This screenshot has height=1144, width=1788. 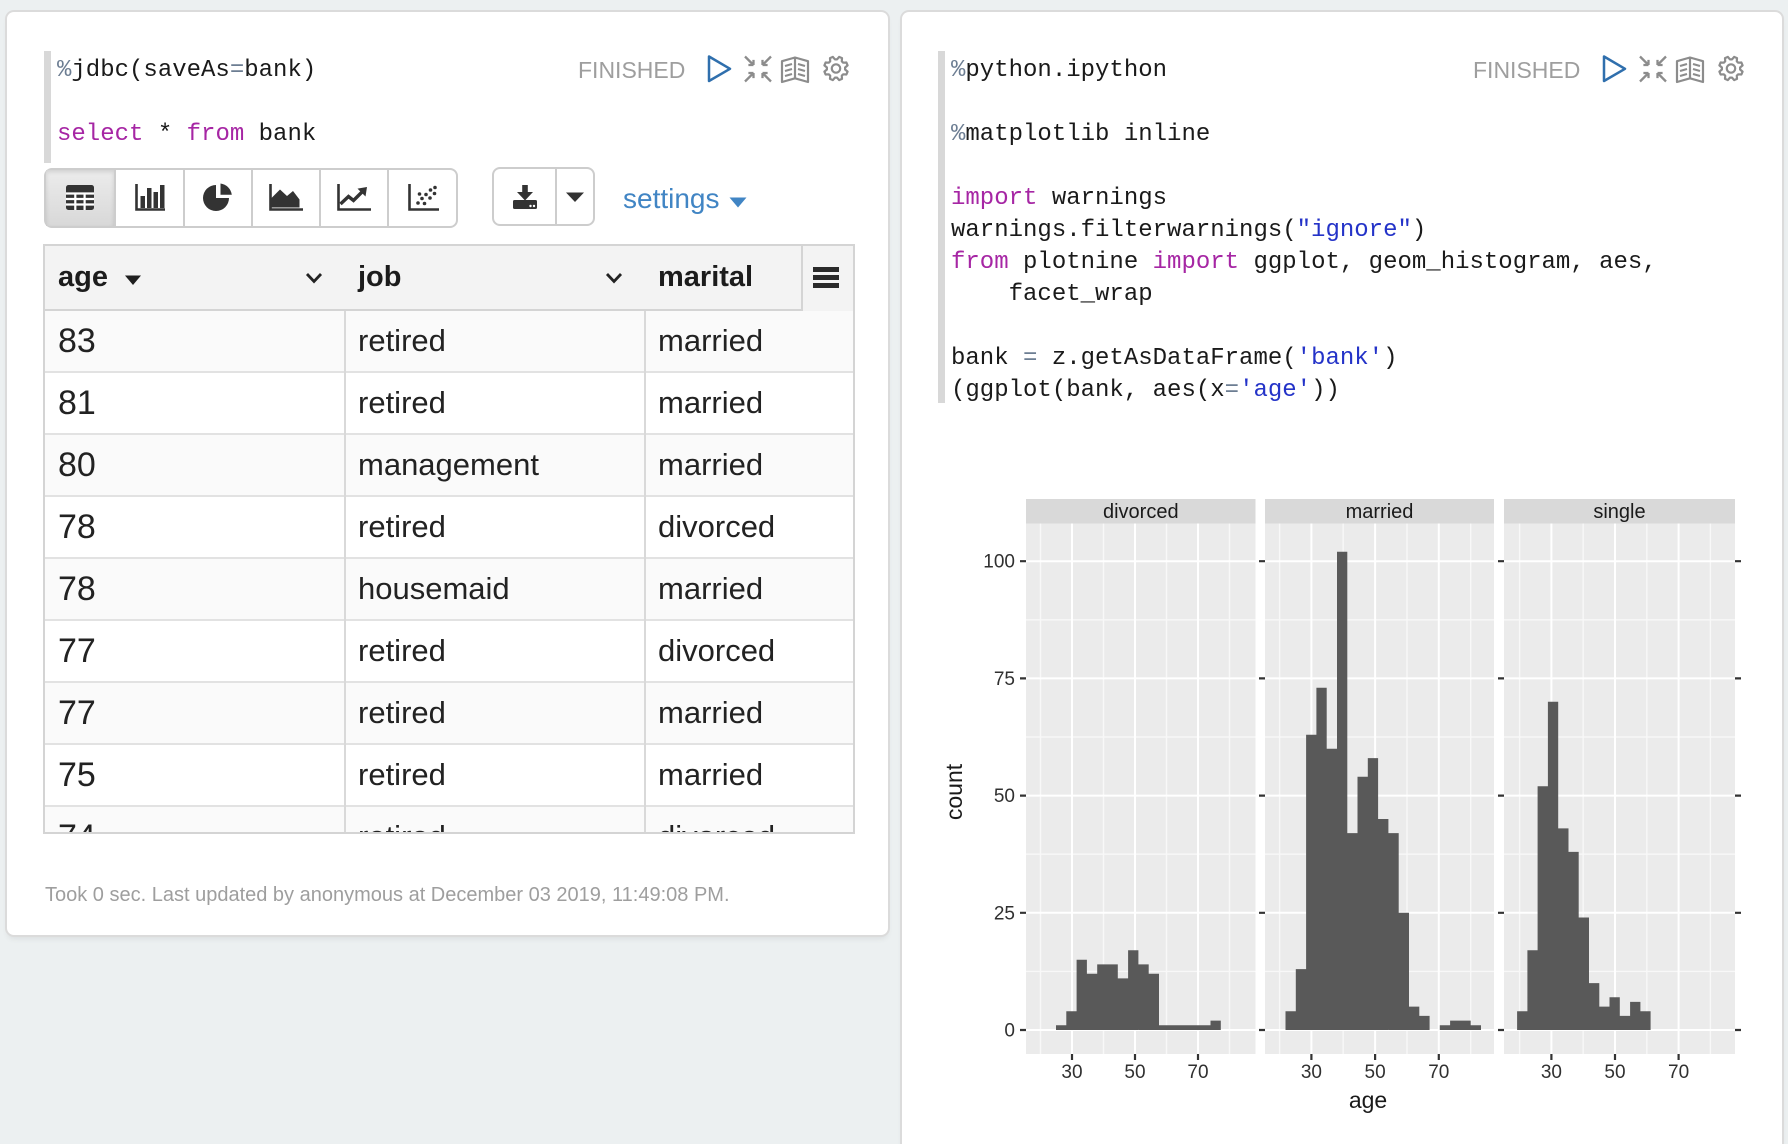 I want to click on svg-text: count, so click(x=954, y=791).